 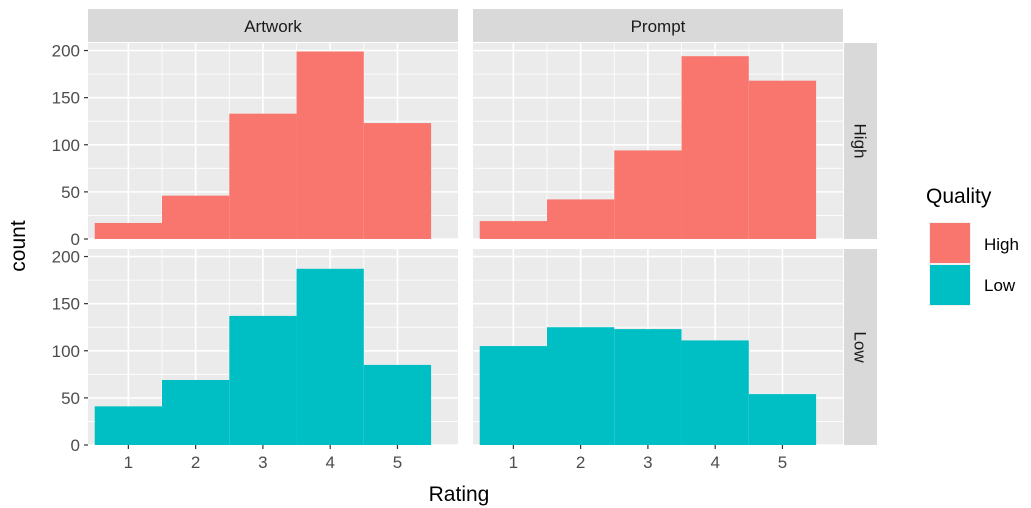 I want to click on strip-column-prompt, so click(x=658, y=25).